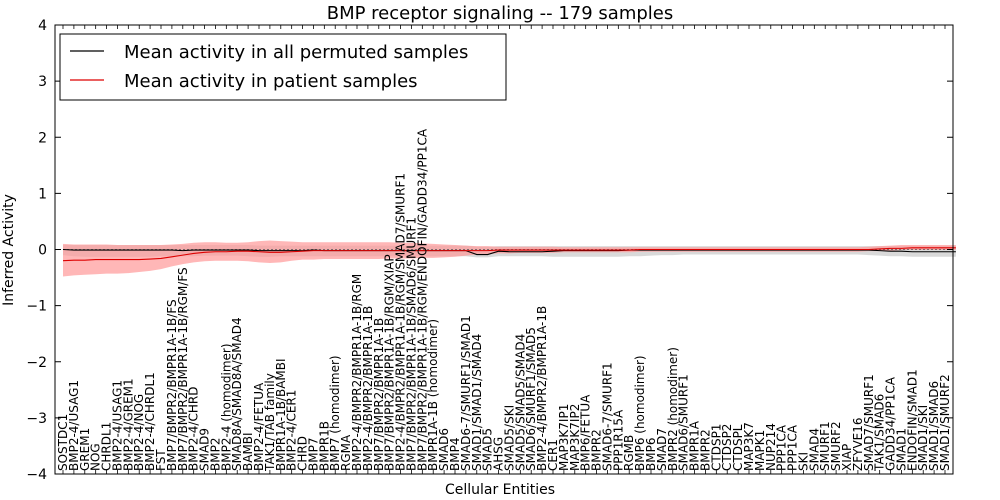 This screenshot has height=500, width=1000. What do you see at coordinates (150, 421) in the screenshot?
I see `x-tick-label: BMP2-4/CHRDL1` at bounding box center [150, 421].